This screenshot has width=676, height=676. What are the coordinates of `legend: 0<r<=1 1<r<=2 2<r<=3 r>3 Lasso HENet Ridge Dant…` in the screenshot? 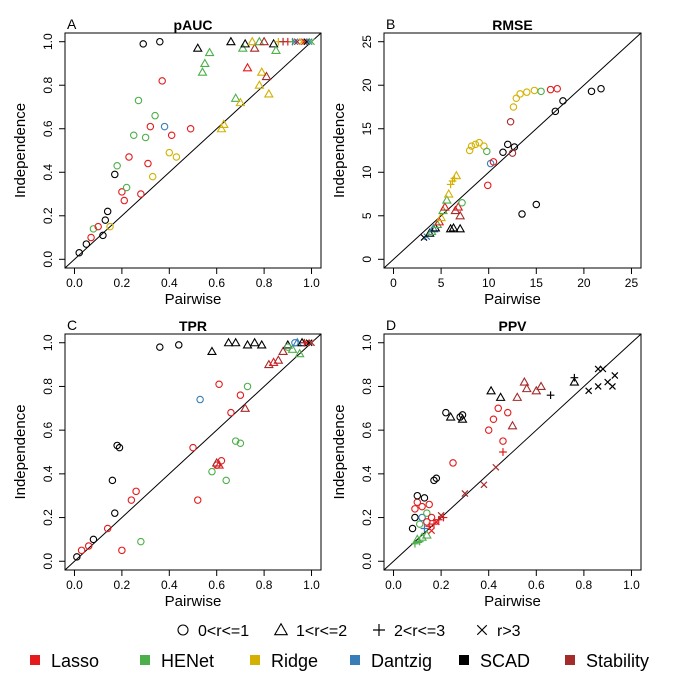 It's located at (339, 646).